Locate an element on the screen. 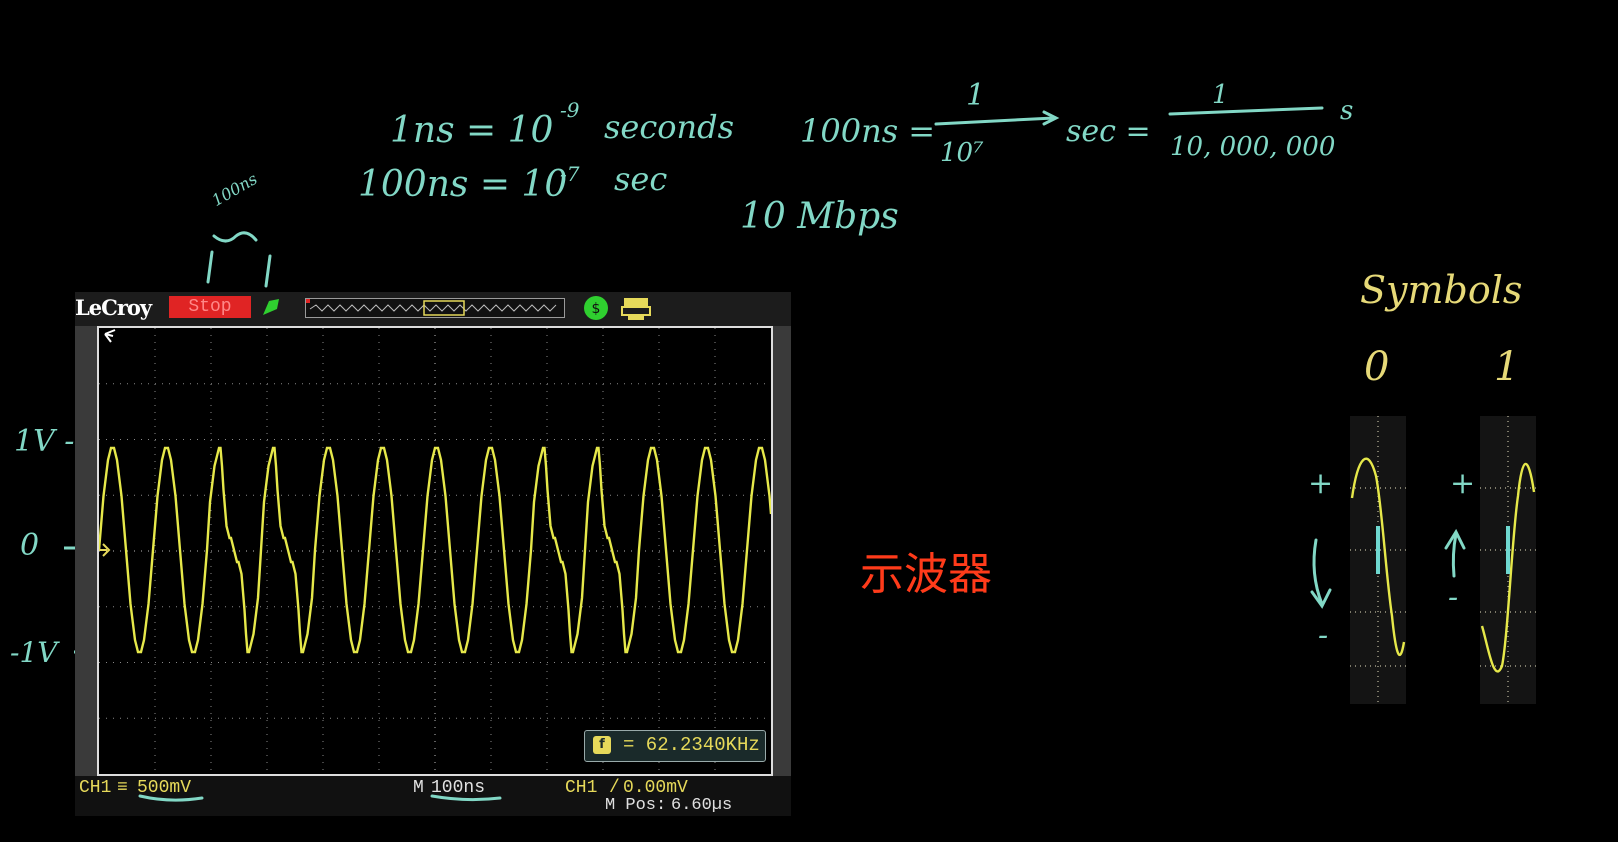 This screenshot has width=1618, height=842. note-frac2-unit: s is located at coordinates (1347, 111).